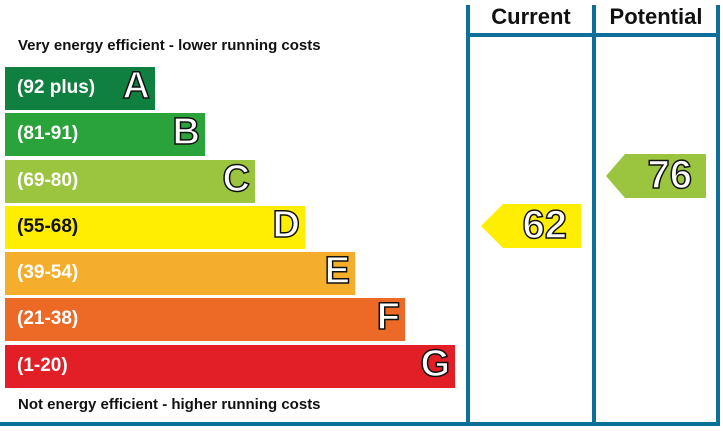 The image size is (723, 431). Describe the element at coordinates (205, 318) in the screenshot. I see `band-f: (21-38) F` at that location.